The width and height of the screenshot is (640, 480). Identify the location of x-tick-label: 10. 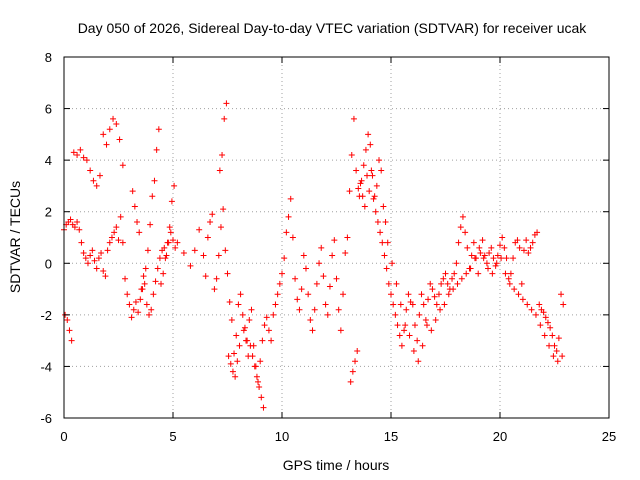
(282, 436).